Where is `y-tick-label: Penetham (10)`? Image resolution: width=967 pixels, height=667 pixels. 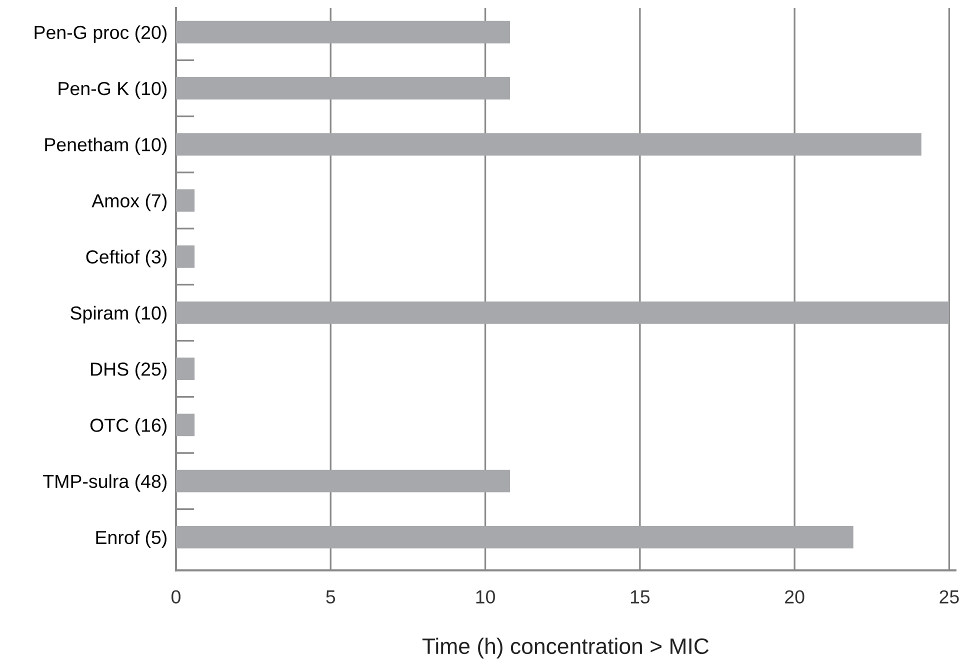
y-tick-label: Penetham (10) is located at coordinates (106, 147).